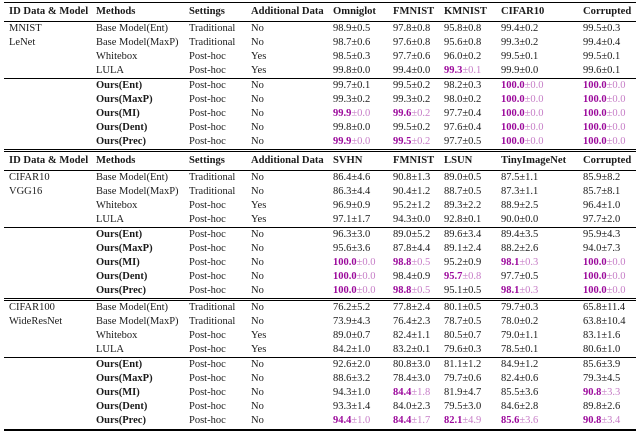 The width and height of the screenshot is (640, 431). I want to click on value-cell: 86.4±4.6, so click(352, 177).